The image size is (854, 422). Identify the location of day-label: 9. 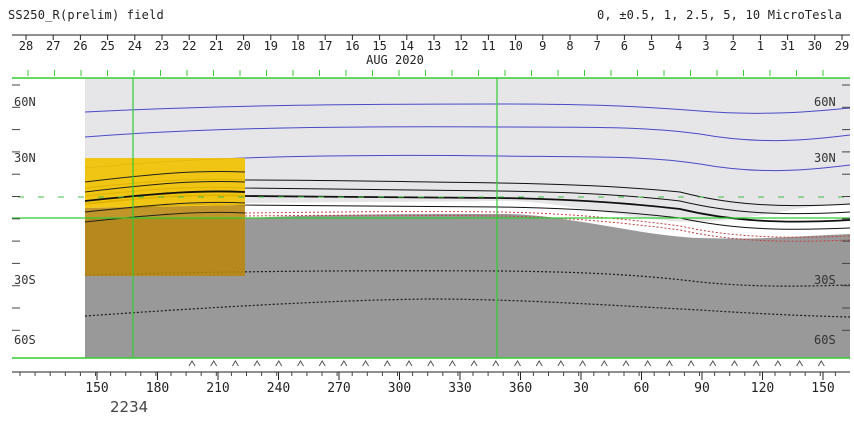
(542, 46).